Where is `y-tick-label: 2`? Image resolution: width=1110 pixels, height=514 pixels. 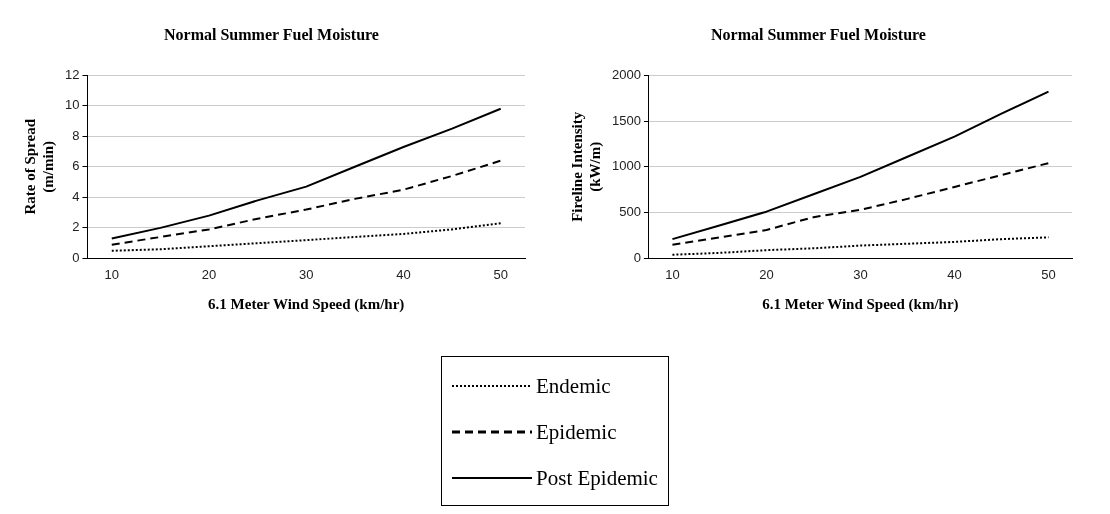 y-tick-label: 2 is located at coordinates (76, 227).